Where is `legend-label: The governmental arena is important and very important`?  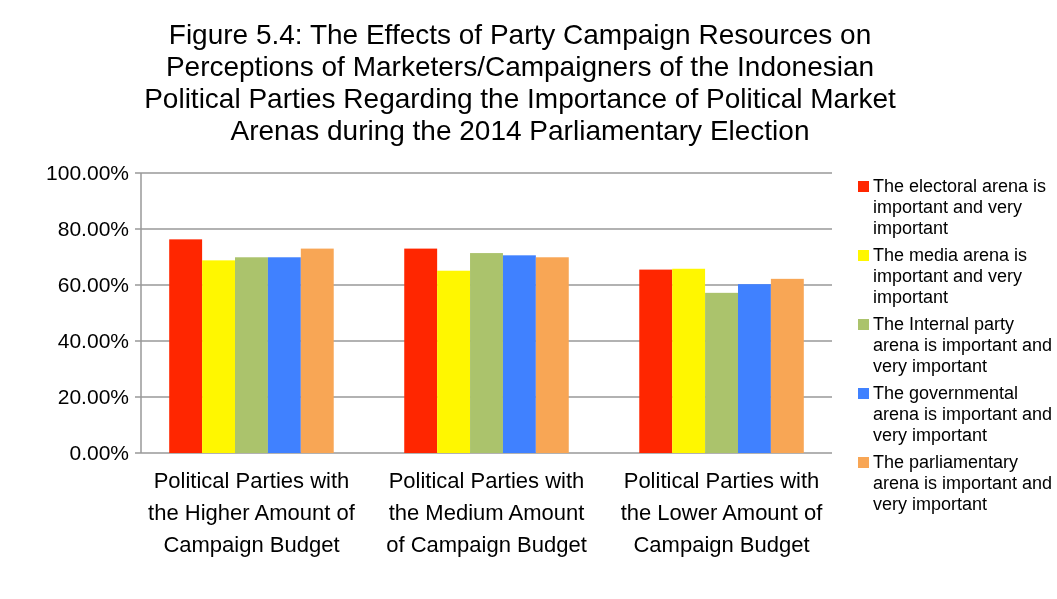
legend-label: The governmental arena is important and very important is located at coordinates (963, 414).